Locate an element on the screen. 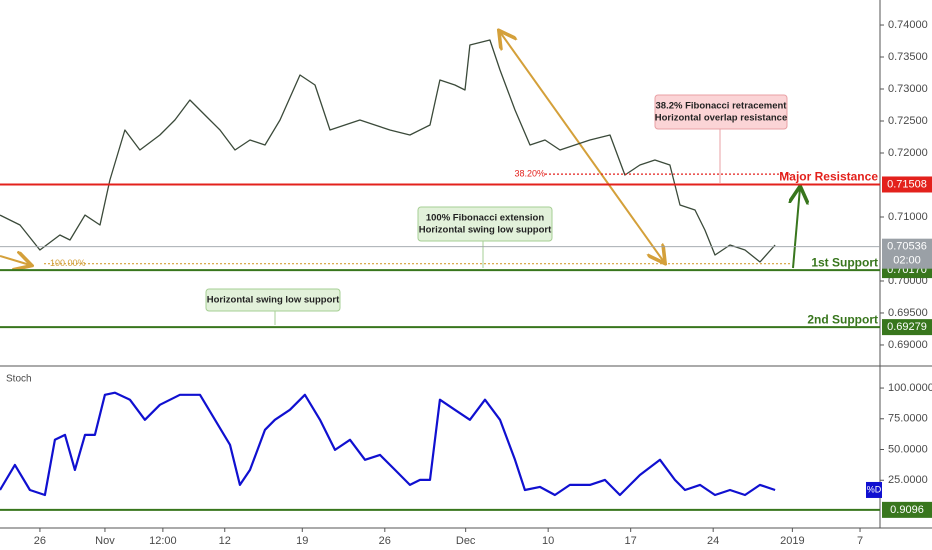 This screenshot has width=932, height=550. x-tick-label: 7 is located at coordinates (860, 541).